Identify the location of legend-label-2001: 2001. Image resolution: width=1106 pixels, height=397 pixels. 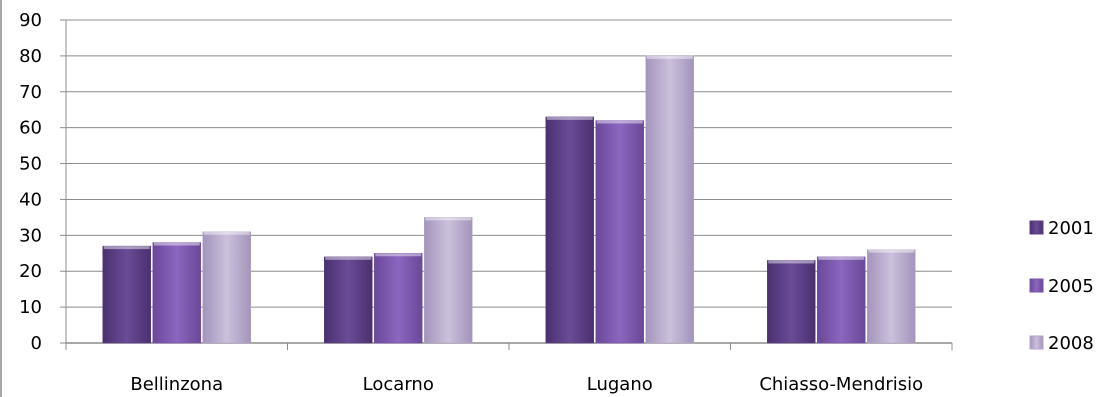
(1071, 228).